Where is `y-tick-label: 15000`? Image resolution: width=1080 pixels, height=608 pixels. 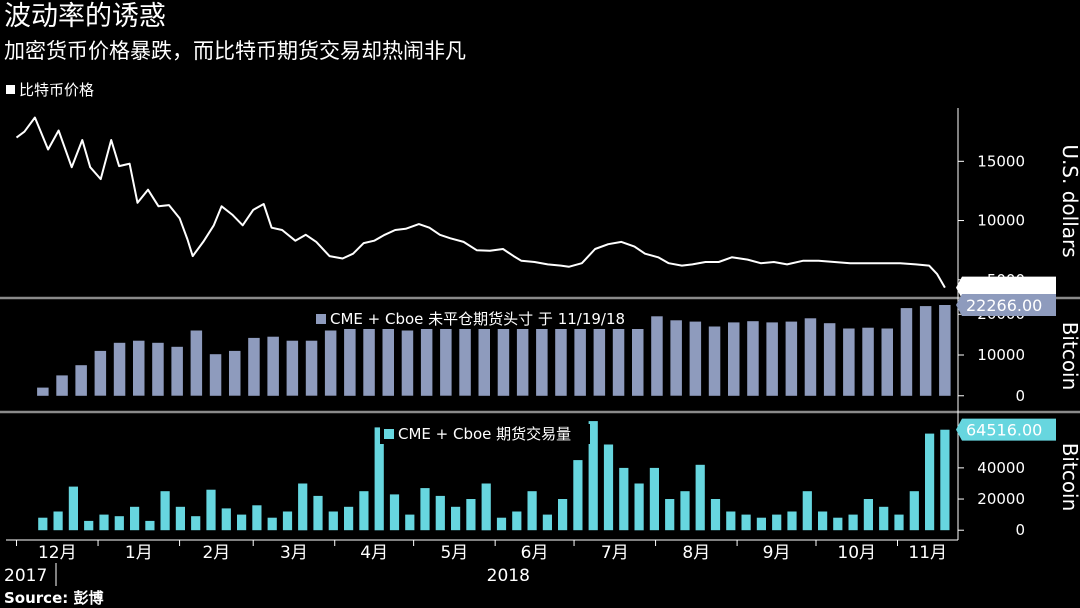 y-tick-label: 15000 is located at coordinates (1001, 161).